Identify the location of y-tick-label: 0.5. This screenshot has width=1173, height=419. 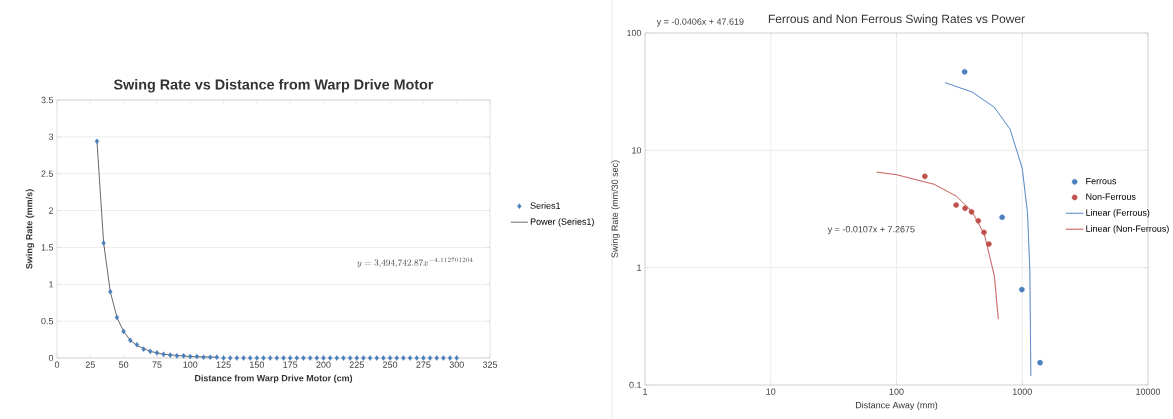
(47, 321).